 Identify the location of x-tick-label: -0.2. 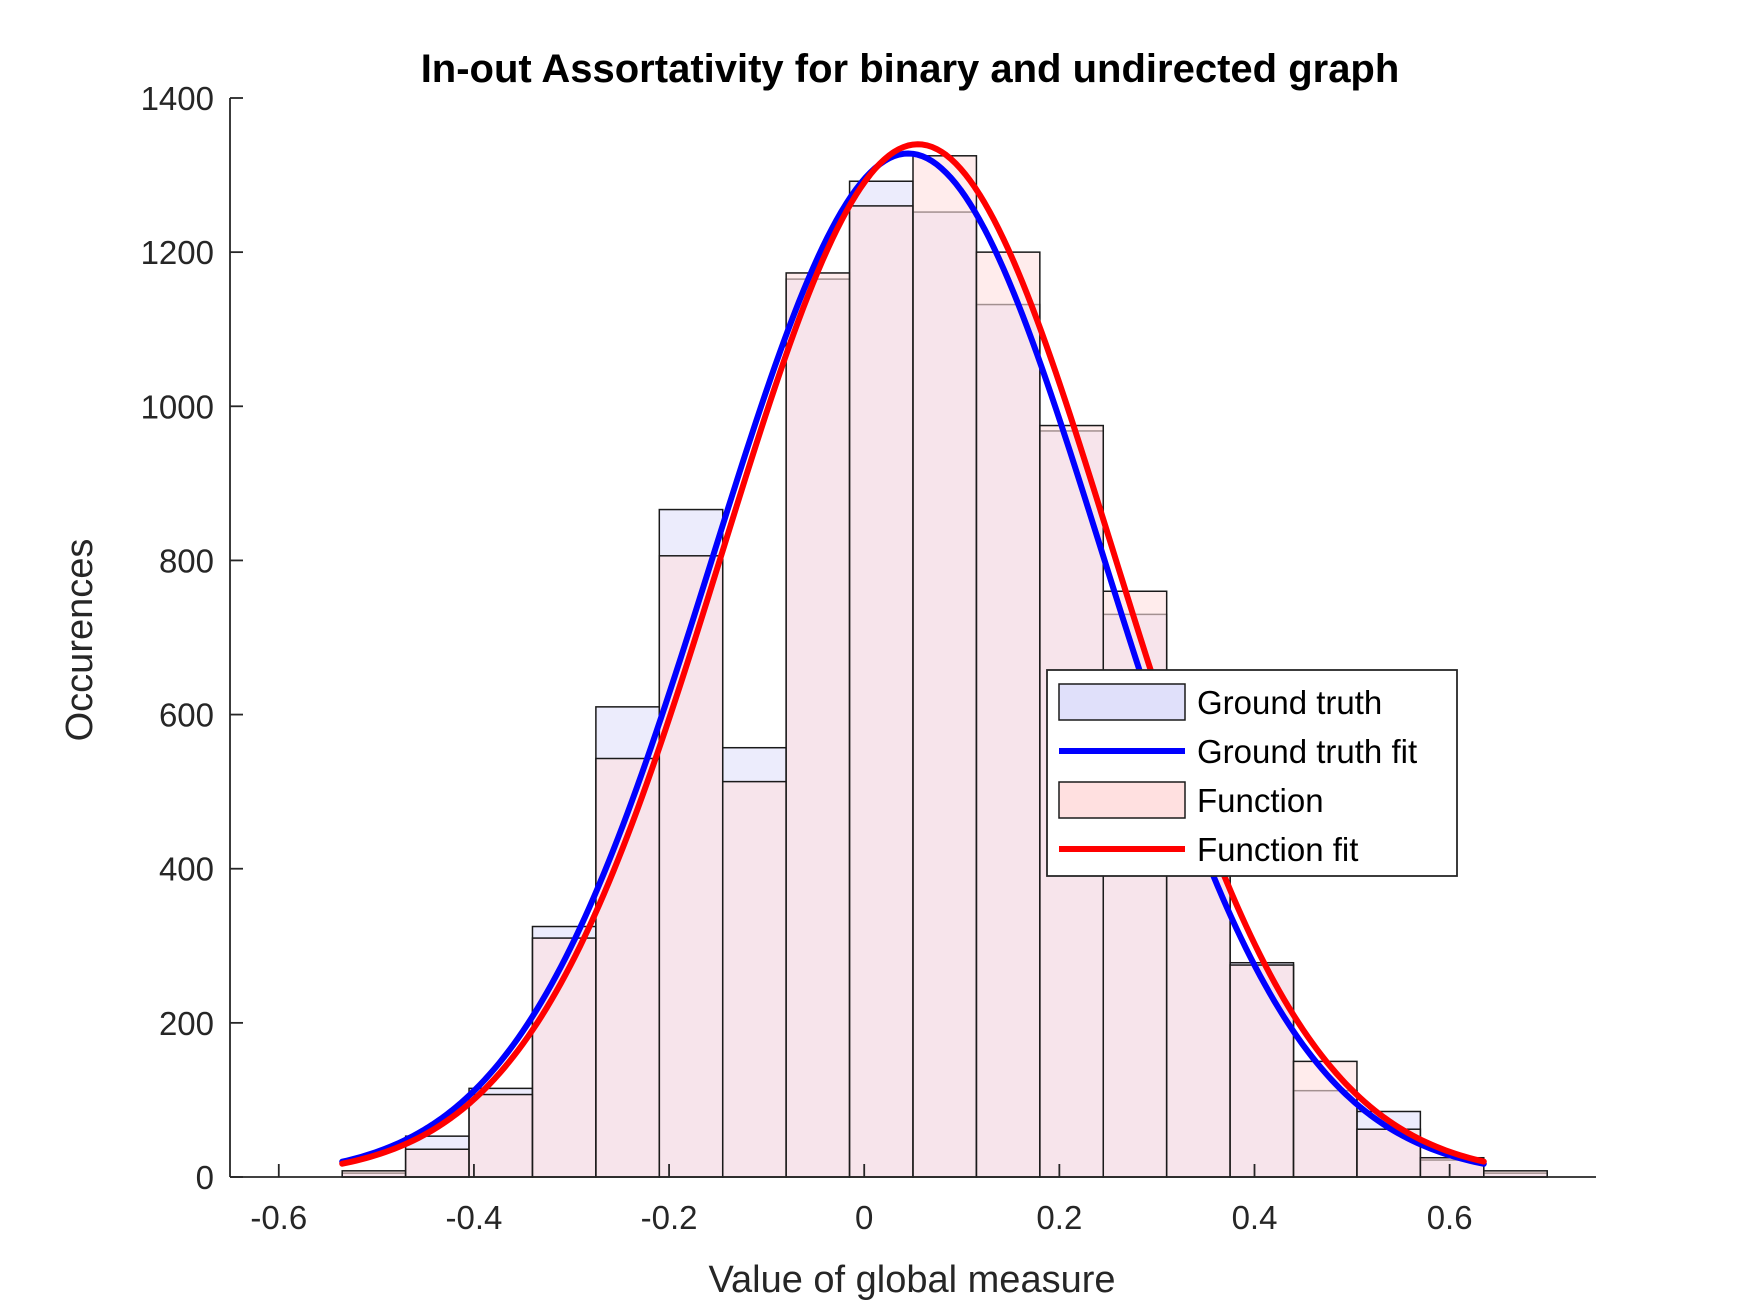
(669, 1217).